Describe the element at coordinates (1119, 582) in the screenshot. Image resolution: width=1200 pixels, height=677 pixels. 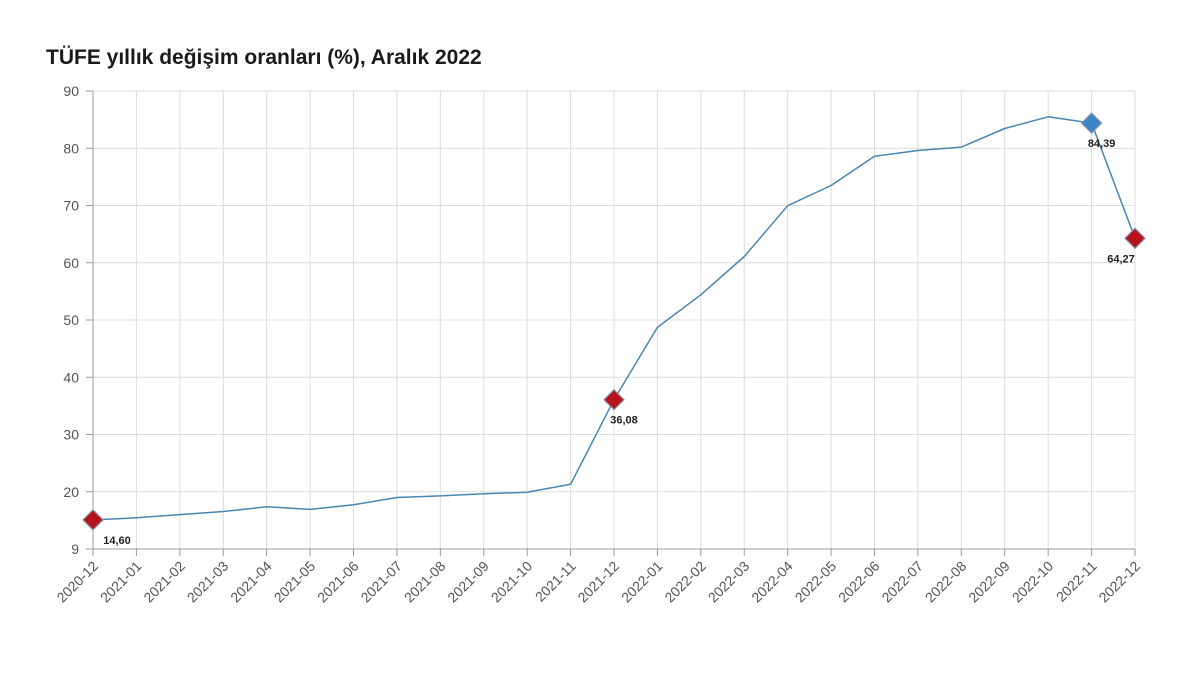
I see `x-tick-label: 2022-12` at that location.